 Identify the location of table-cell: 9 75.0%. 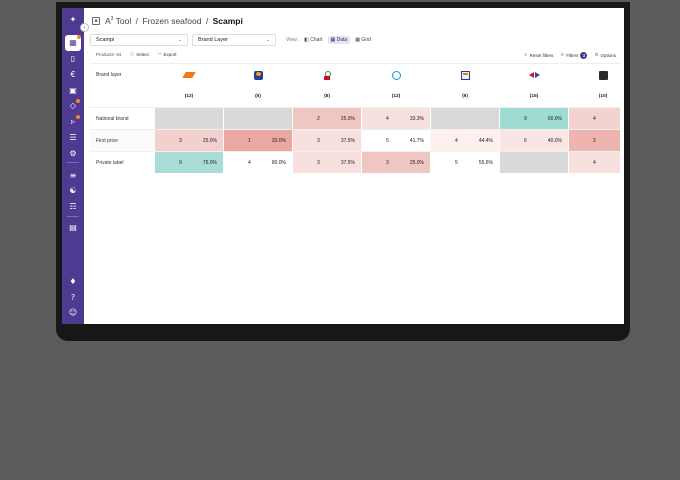
(189, 162).